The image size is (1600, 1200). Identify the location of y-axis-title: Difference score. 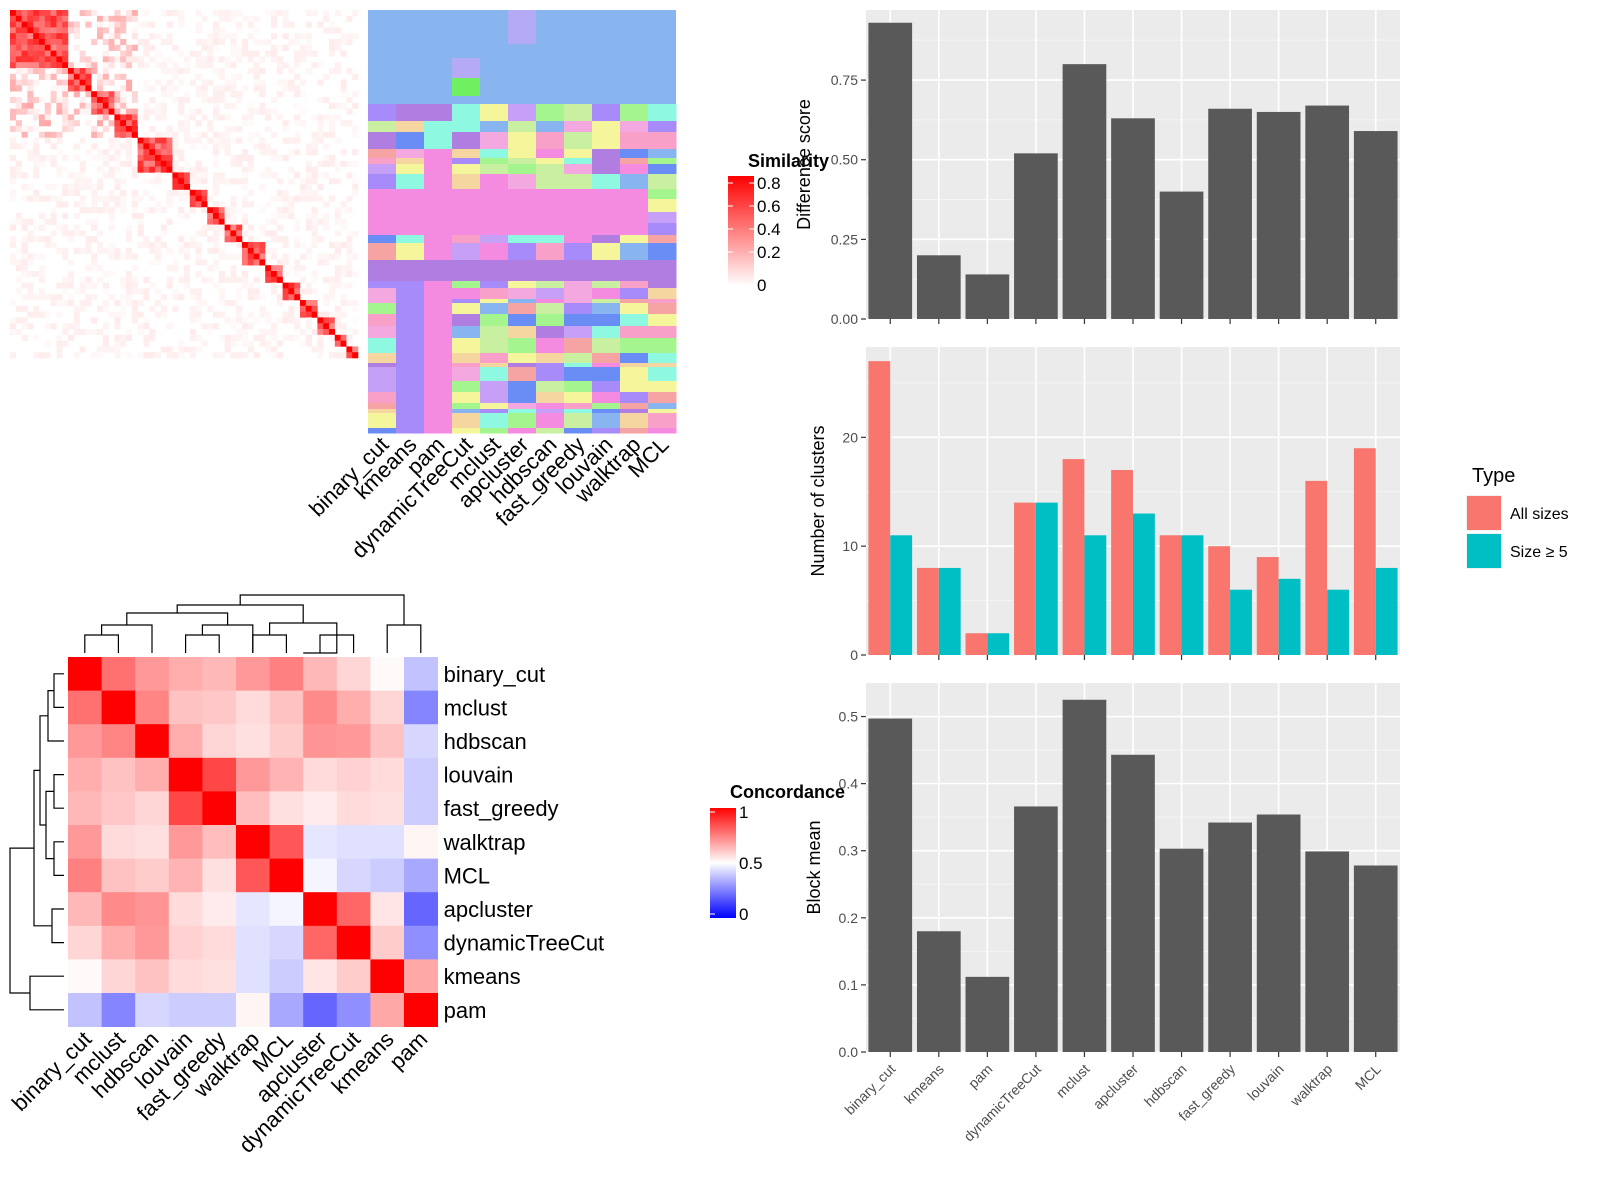
(804, 164).